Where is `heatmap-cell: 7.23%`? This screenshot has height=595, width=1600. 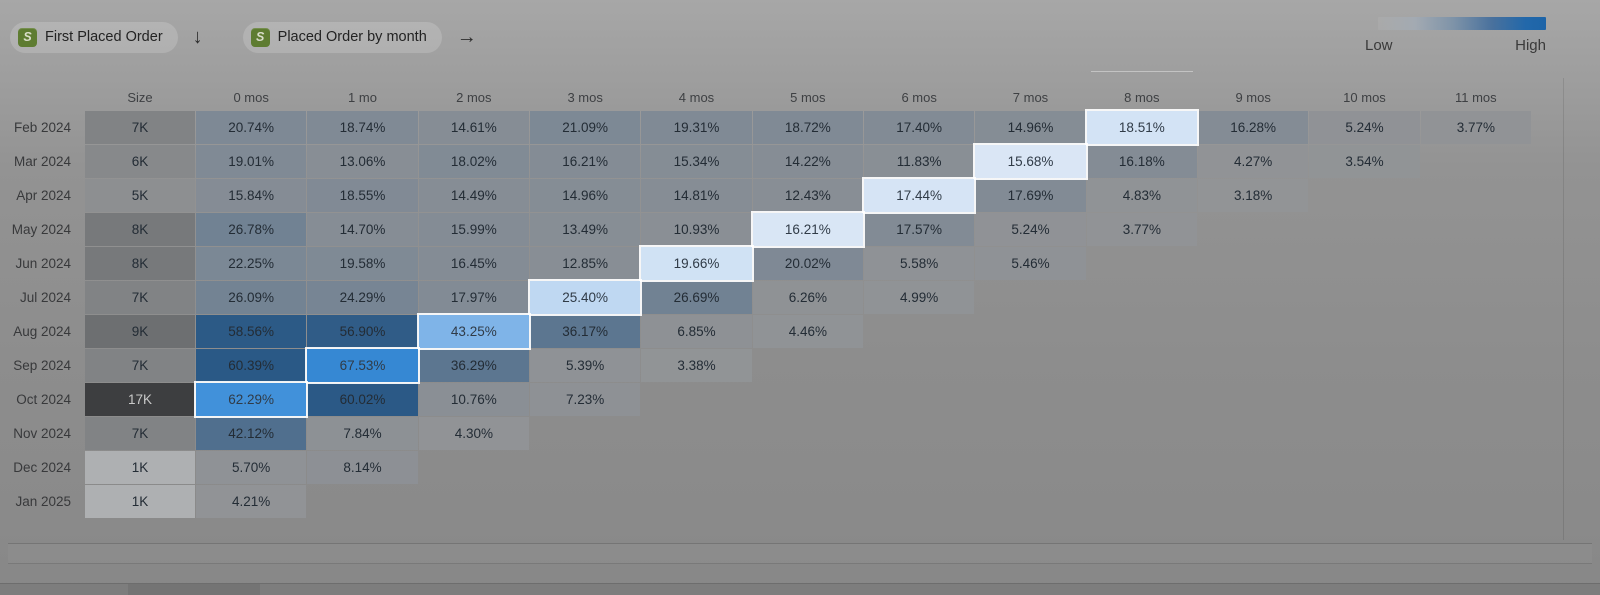
heatmap-cell: 7.23% is located at coordinates (585, 399).